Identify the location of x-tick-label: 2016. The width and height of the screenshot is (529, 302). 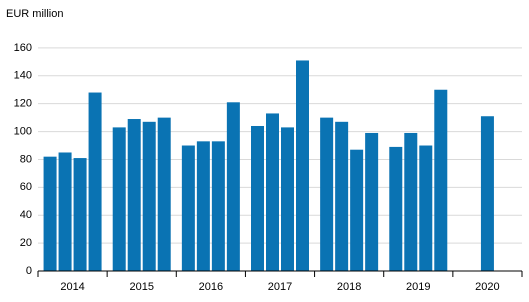
(211, 287).